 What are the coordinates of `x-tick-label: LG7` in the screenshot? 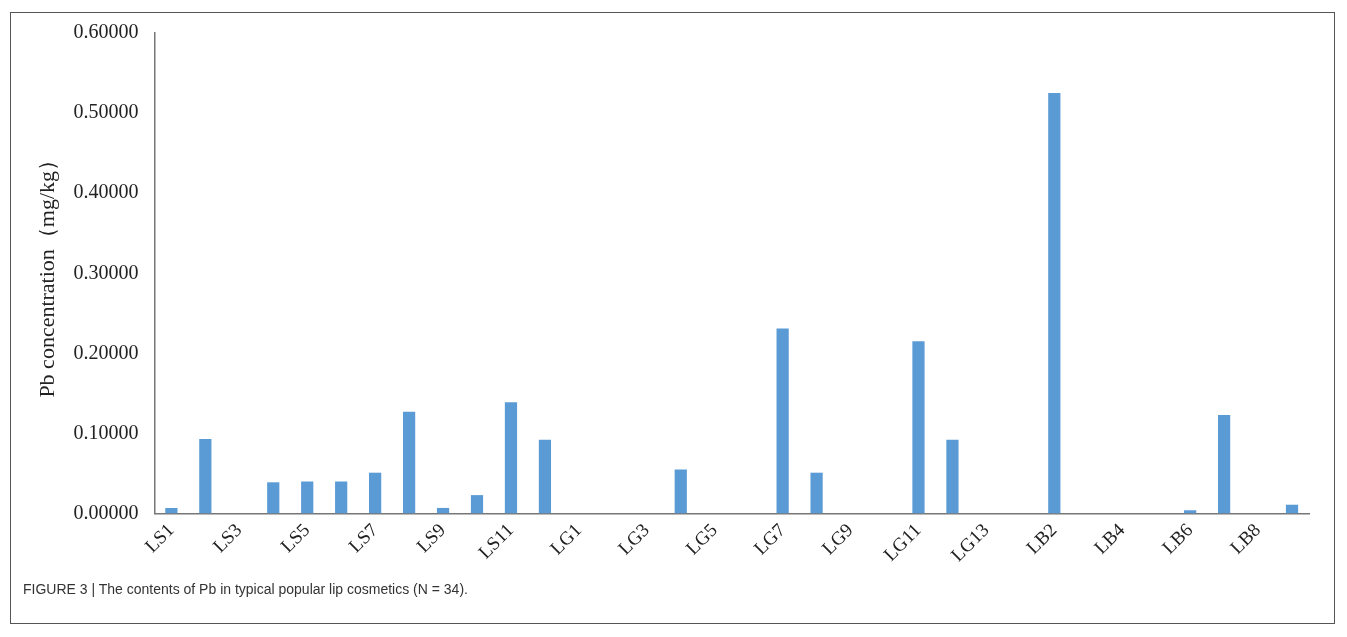 It's located at (769, 539).